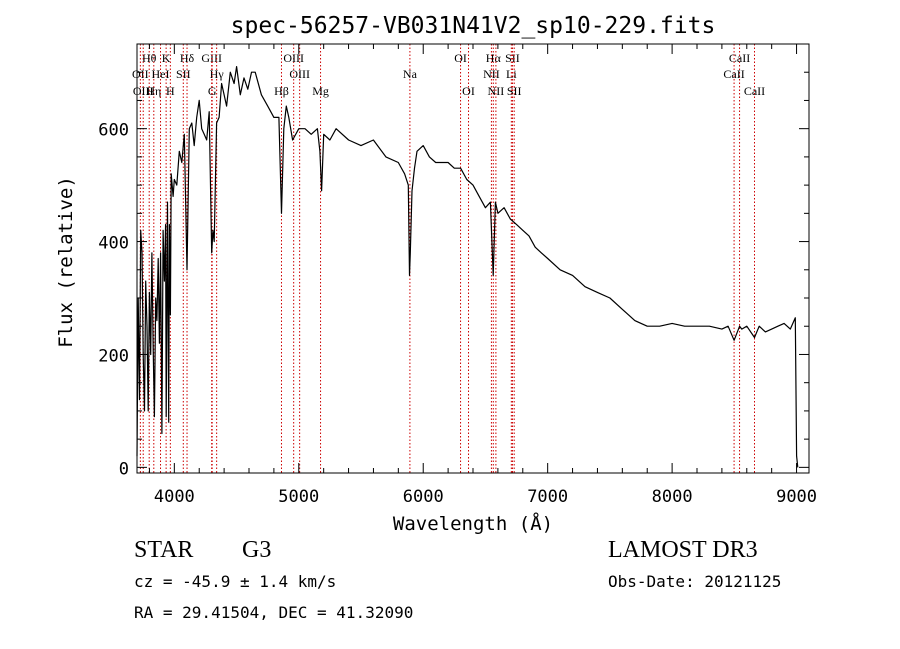  I want to click on marker-label: Hγ, so click(217, 74).